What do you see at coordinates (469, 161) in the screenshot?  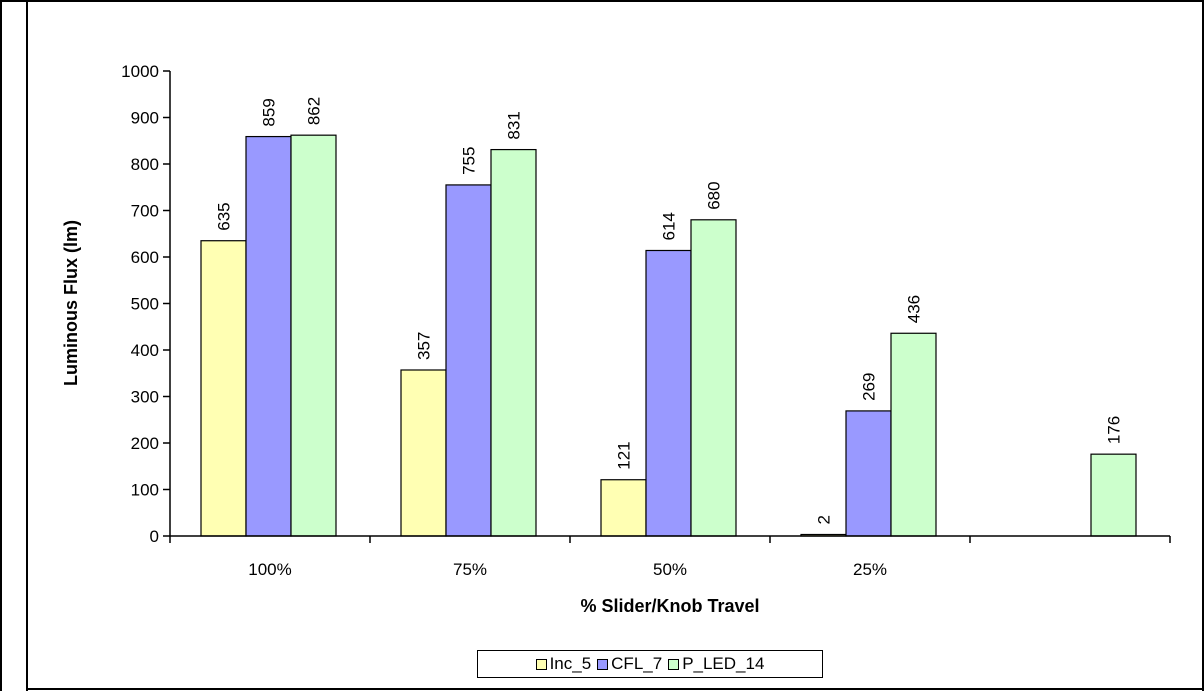 I see `data-label: 755` at bounding box center [469, 161].